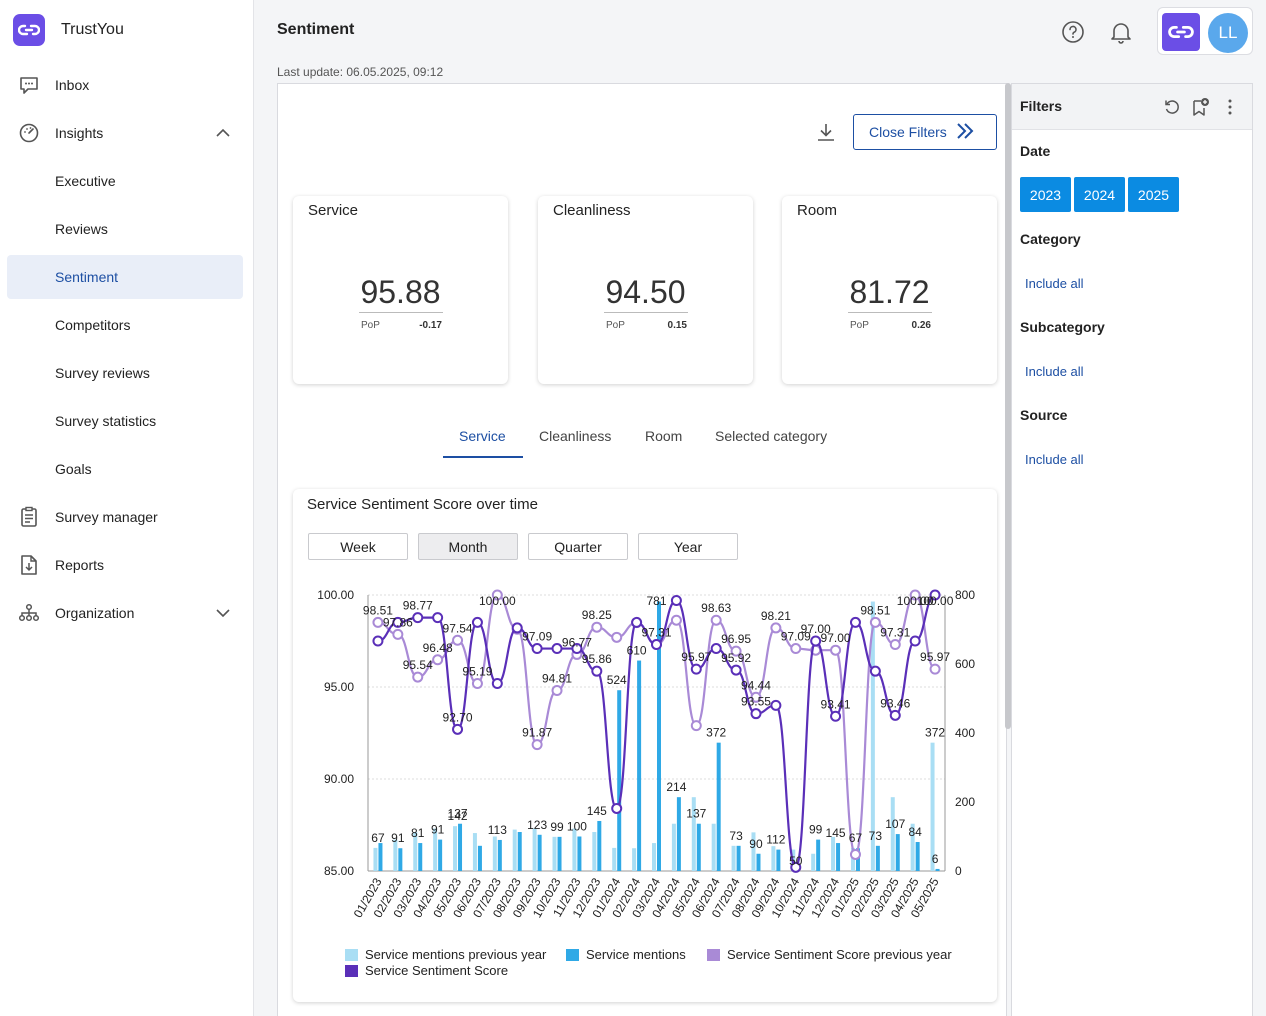 This screenshot has height=1016, width=1266. Describe the element at coordinates (482, 436) in the screenshot. I see `tab-service: Service` at that location.